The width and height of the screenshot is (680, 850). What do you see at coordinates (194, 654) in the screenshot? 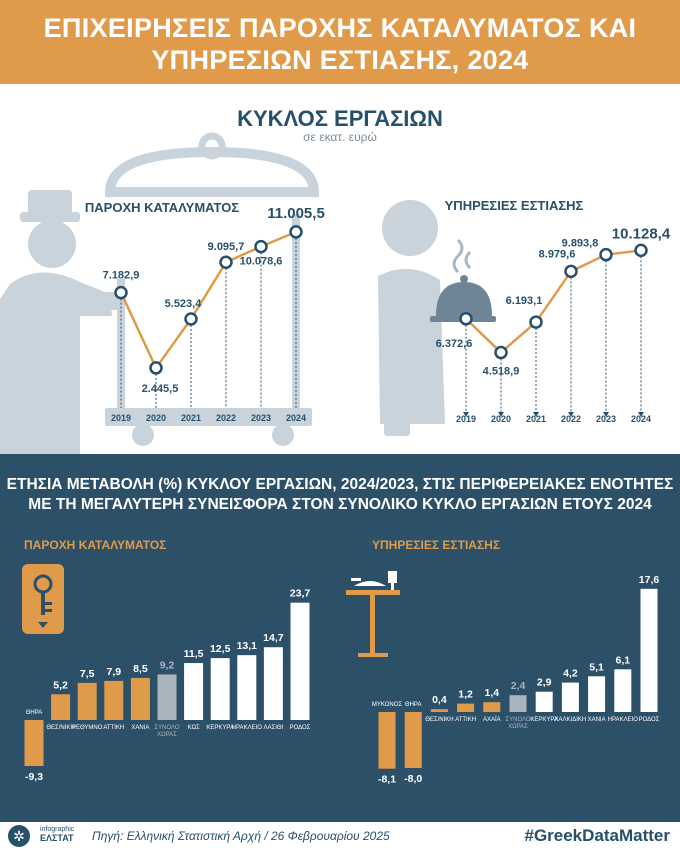
I see `bar-value-label: 11,5` at bounding box center [194, 654].